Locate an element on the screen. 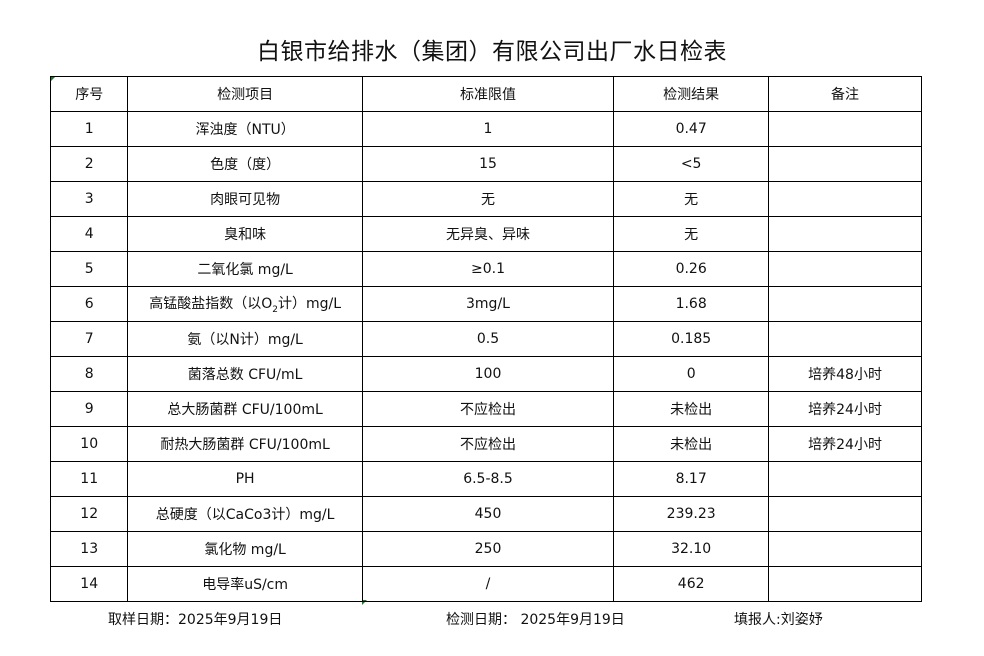 This screenshot has width=984, height=656. table-row: 5 二氧化氯 mg/L ≥0.1 0.26 is located at coordinates (485, 269).